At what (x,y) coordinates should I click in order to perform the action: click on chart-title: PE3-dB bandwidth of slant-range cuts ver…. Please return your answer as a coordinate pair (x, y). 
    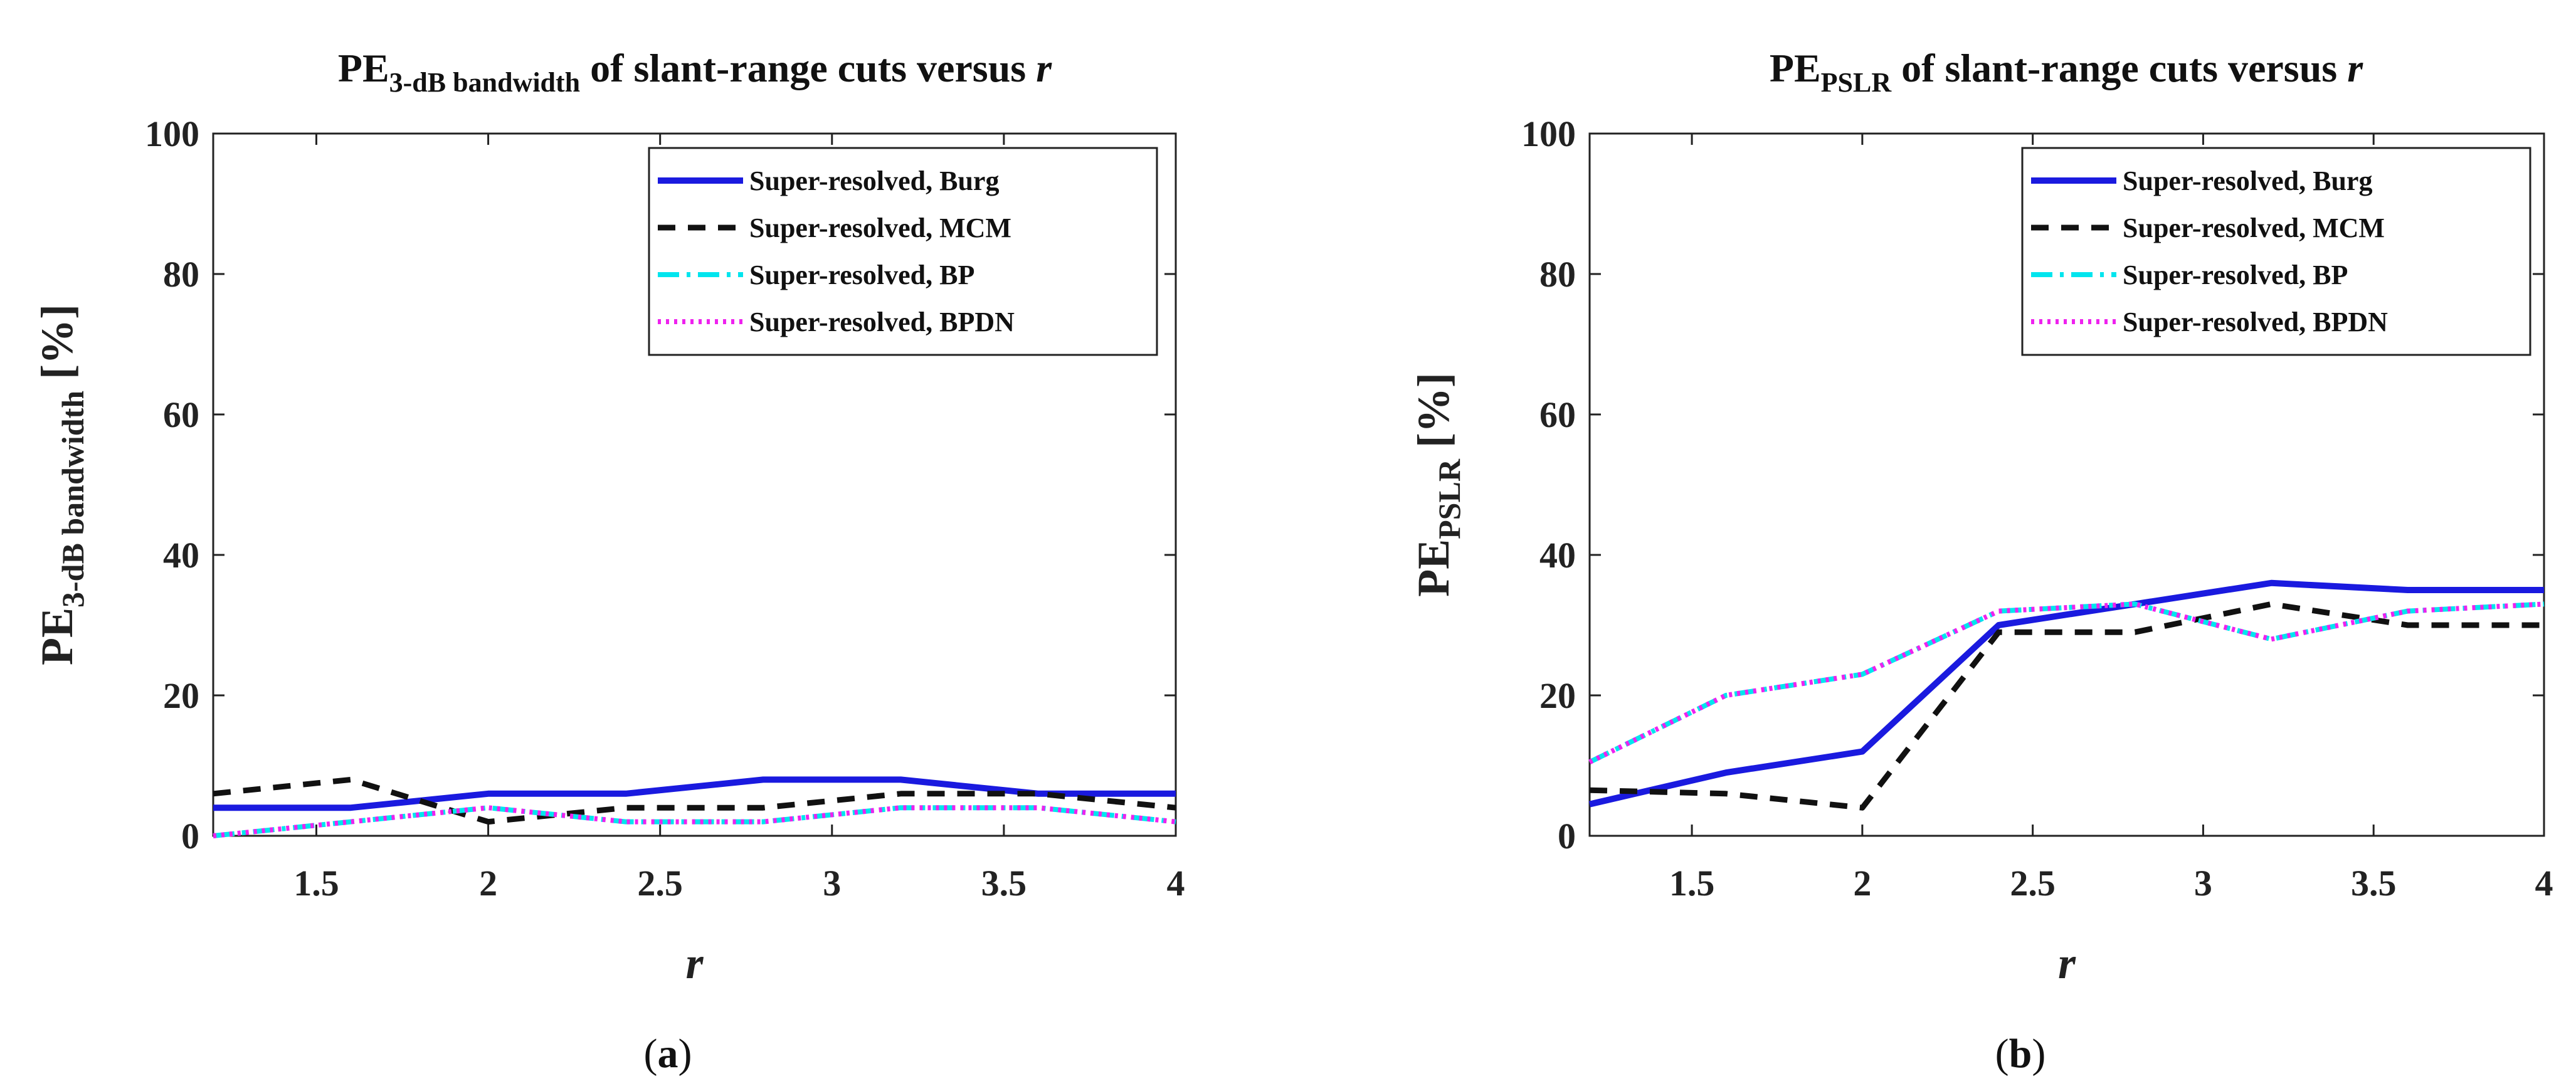
    Looking at the image, I should click on (695, 72).